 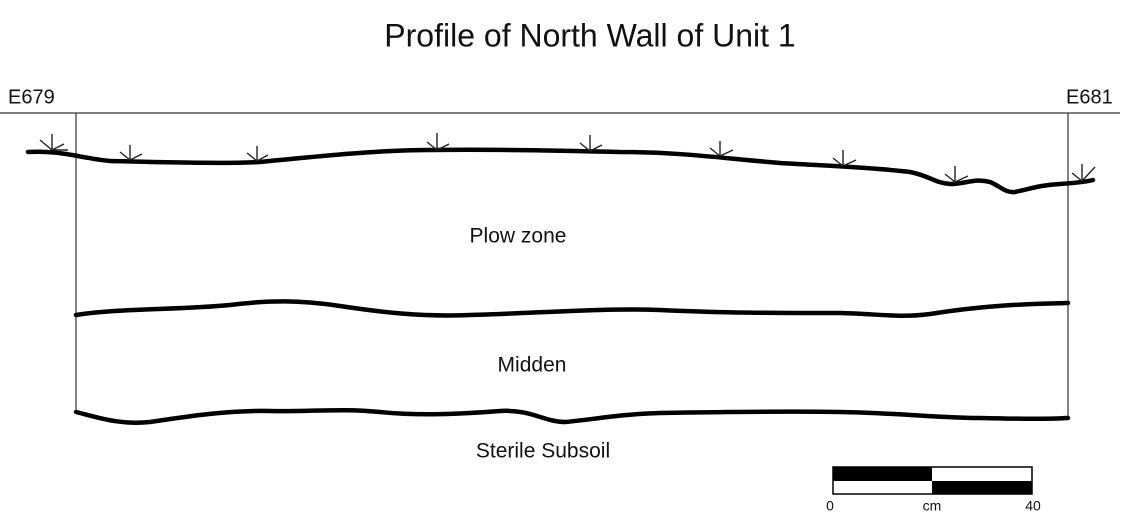 What do you see at coordinates (932, 506) in the screenshot?
I see `scale-unit-label: cm` at bounding box center [932, 506].